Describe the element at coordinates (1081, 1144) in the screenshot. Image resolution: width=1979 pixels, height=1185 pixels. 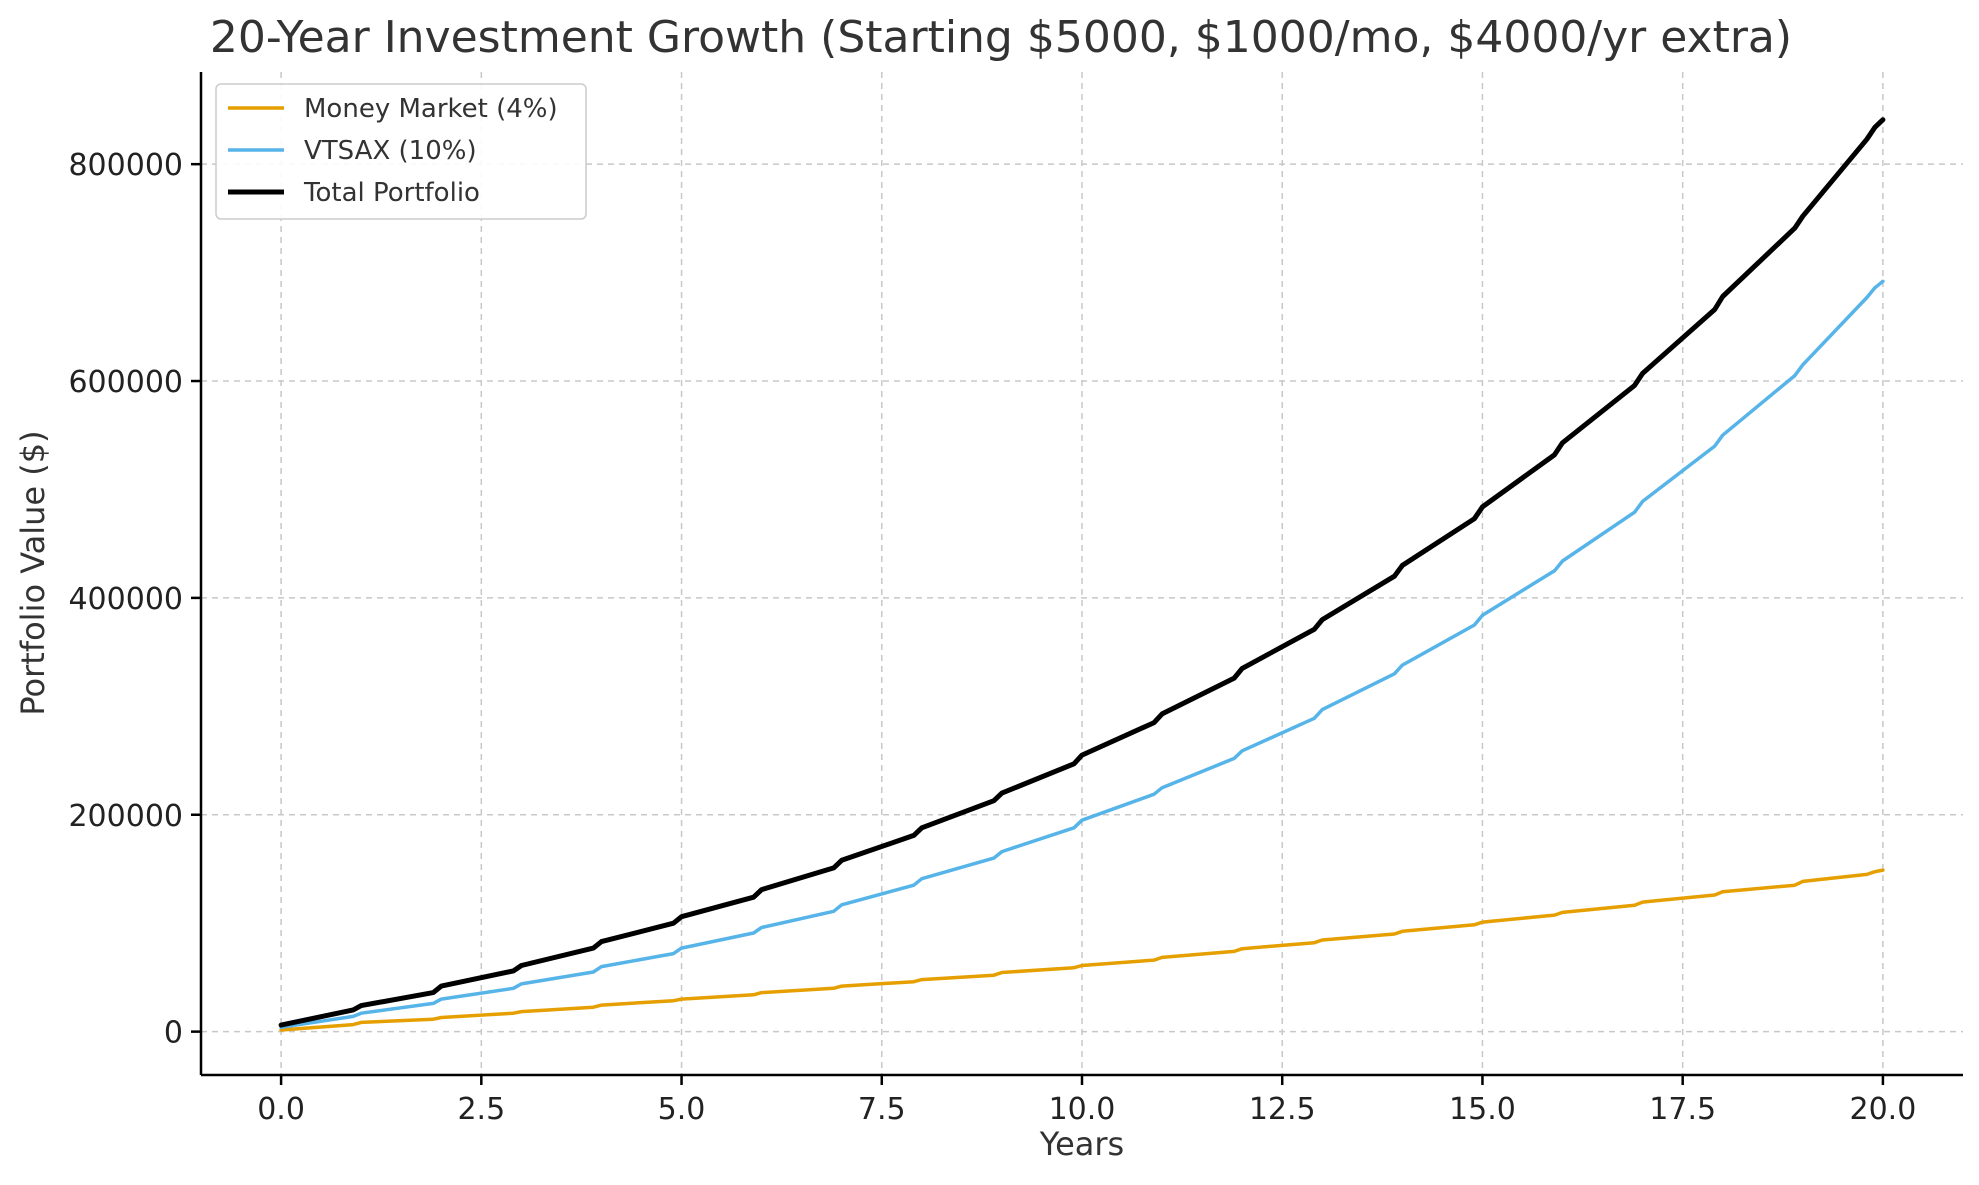
I see `x-axis-label: Years` at that location.